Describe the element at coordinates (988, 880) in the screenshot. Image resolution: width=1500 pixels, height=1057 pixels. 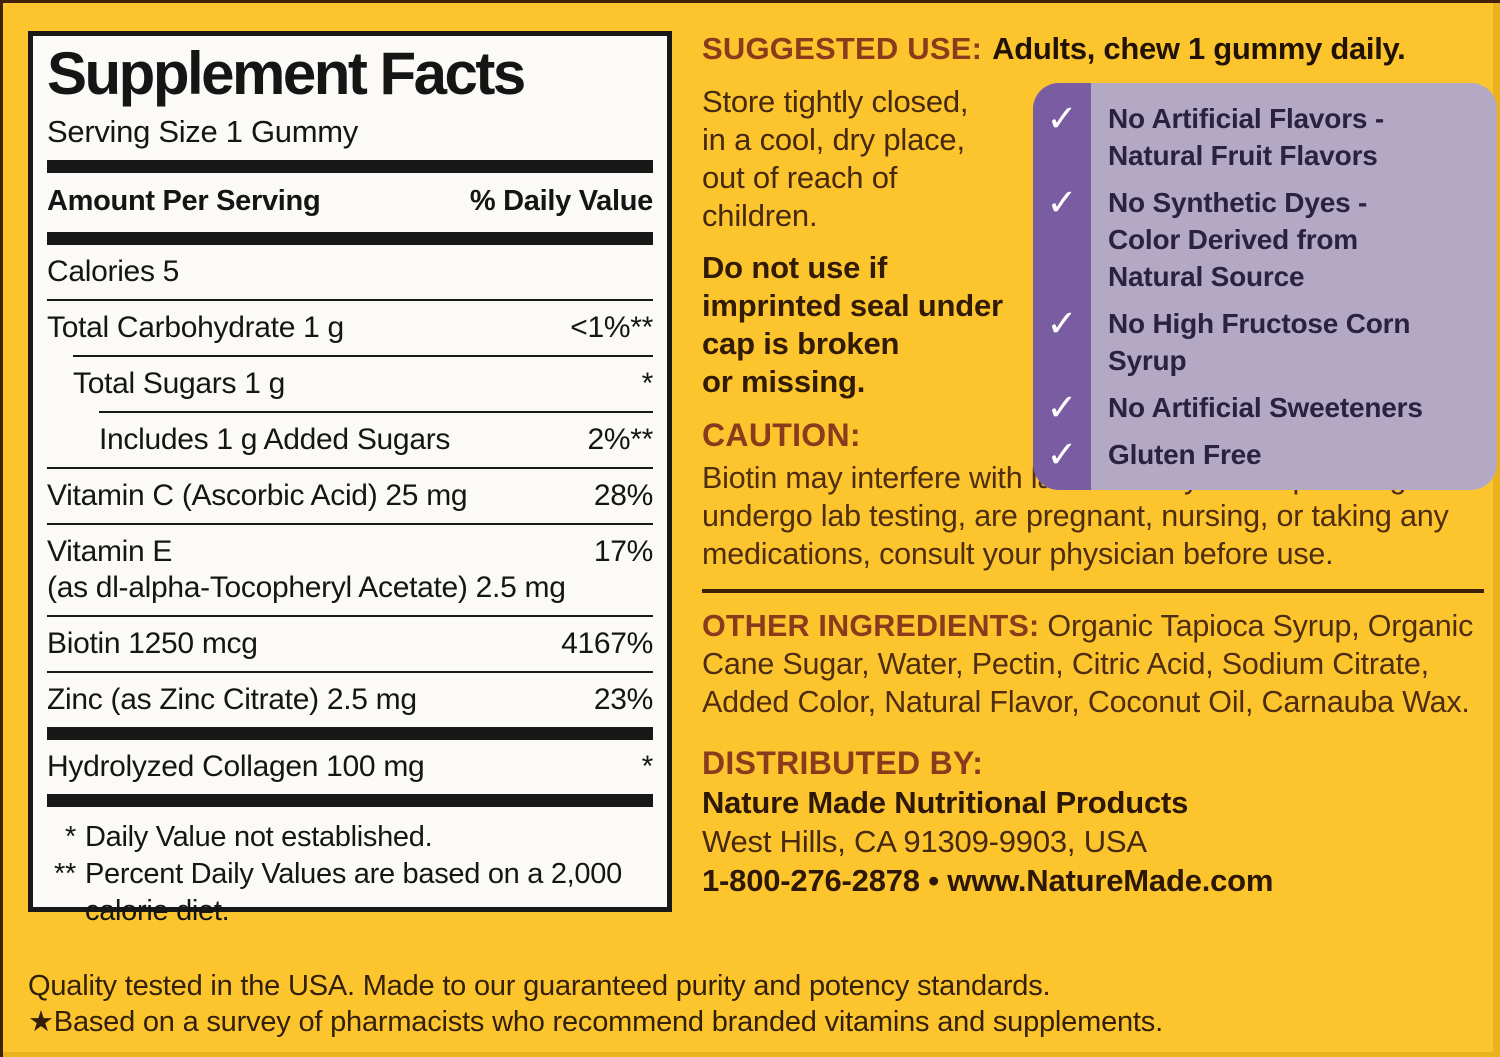
I see `distributor-contact: 1-800-276-2878 • www.NatureMade.com` at that location.